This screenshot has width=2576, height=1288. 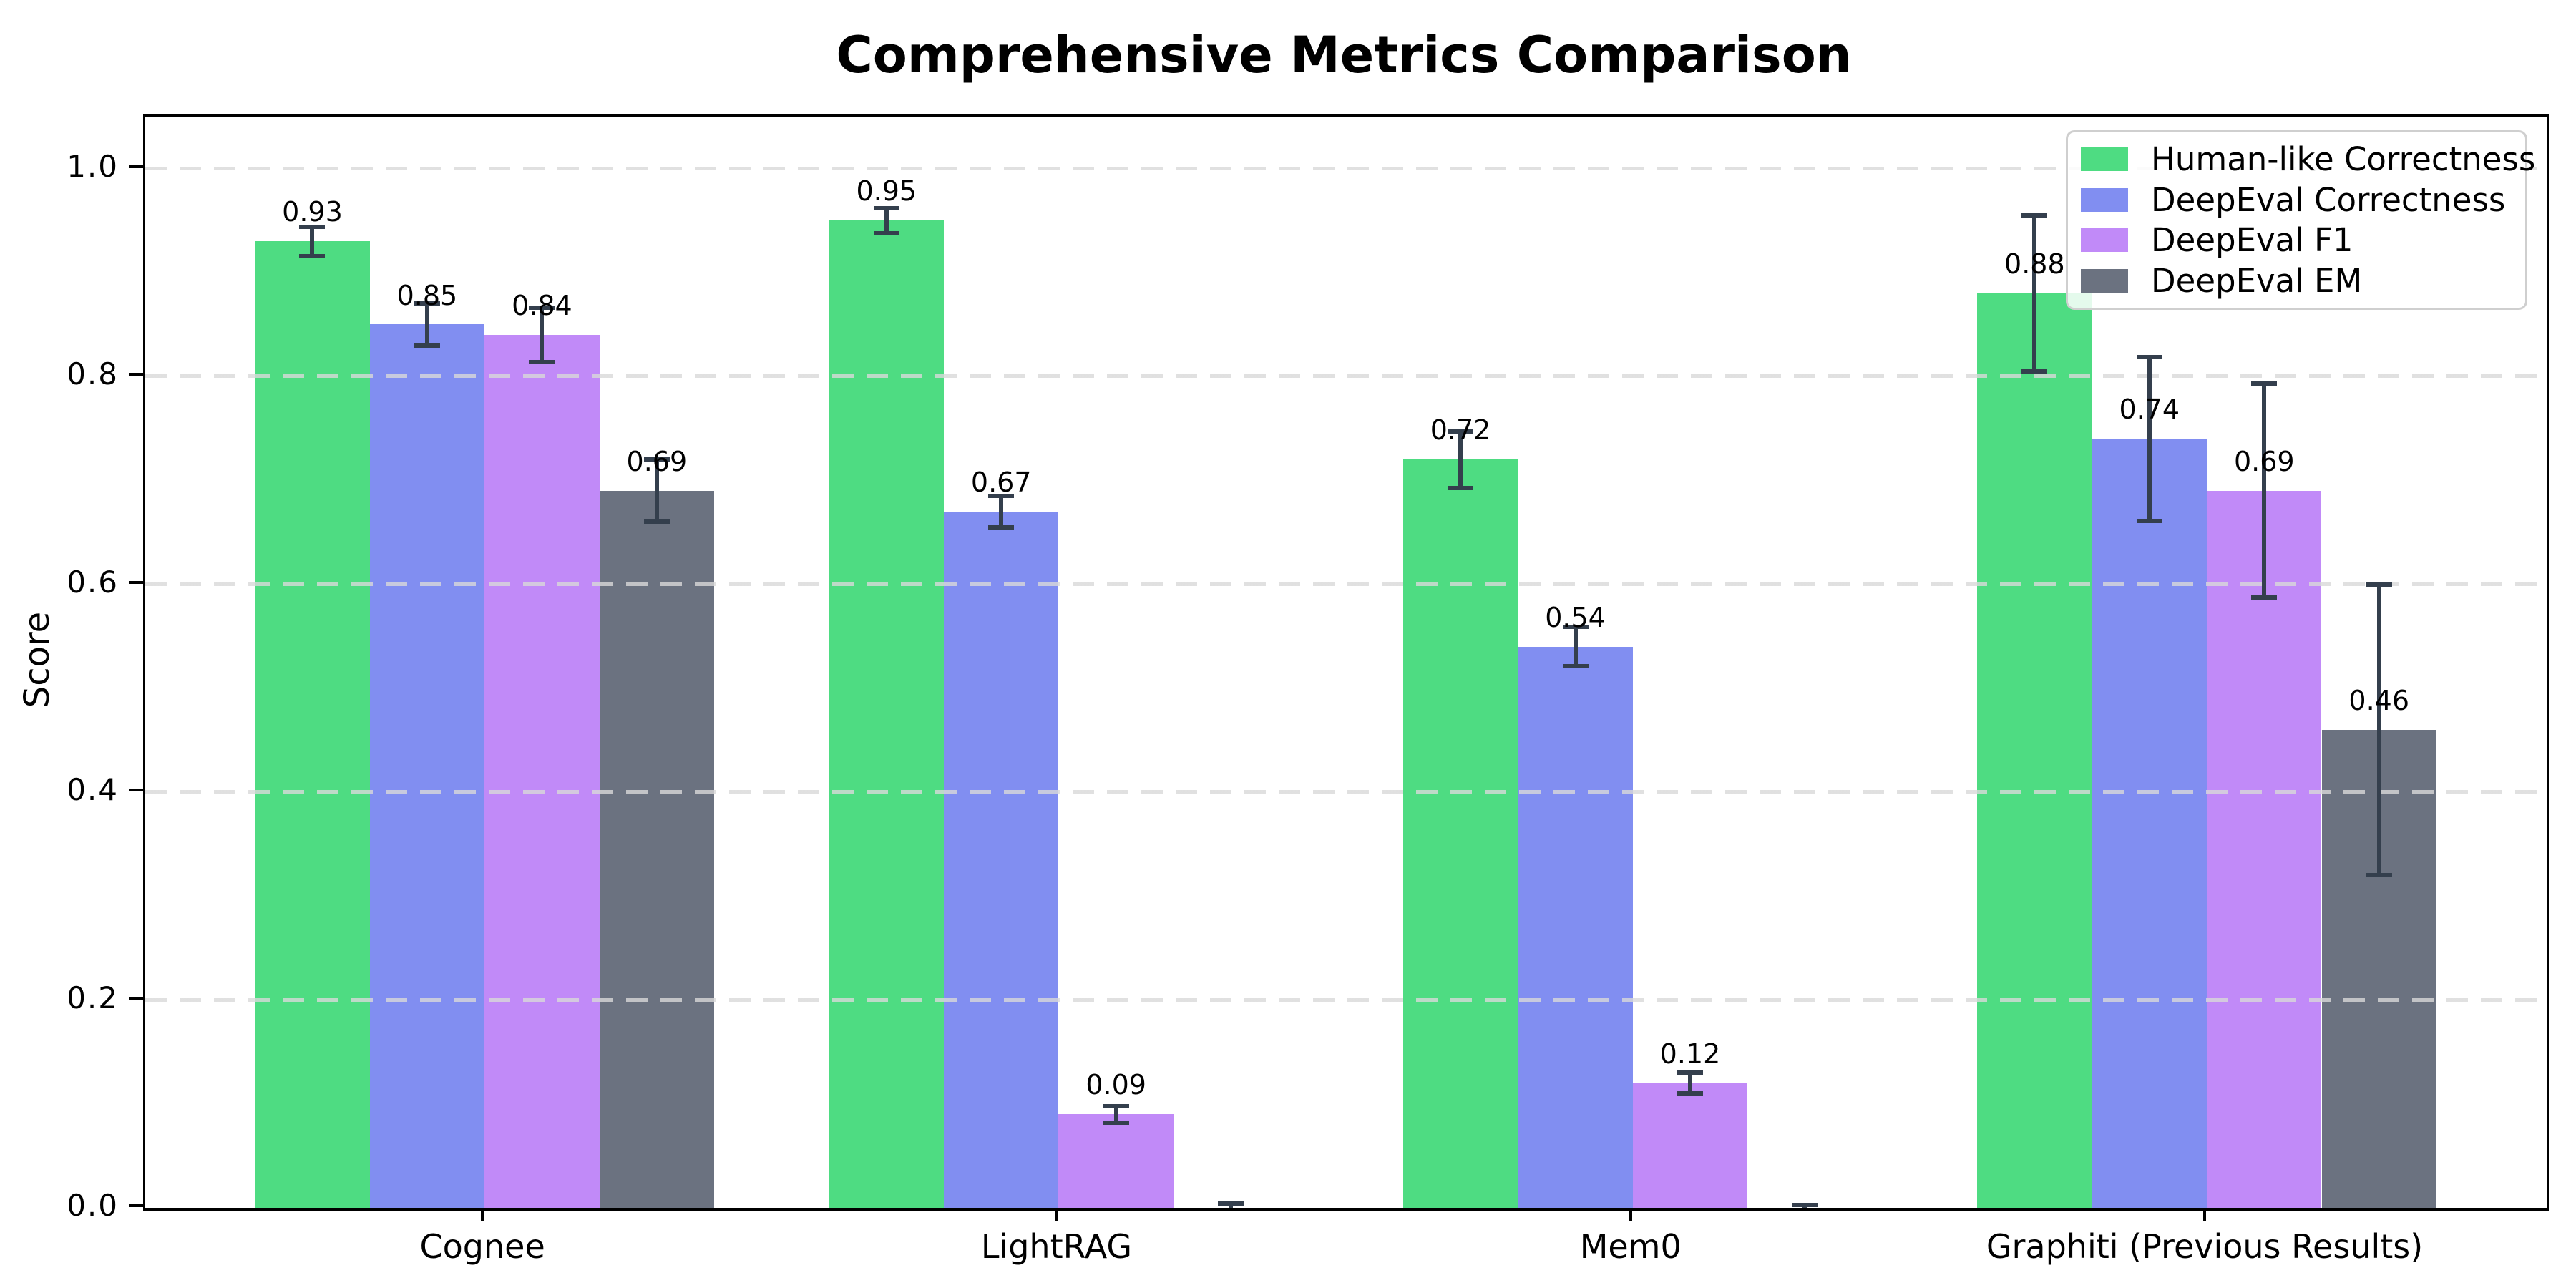 What do you see at coordinates (312, 212) in the screenshot?
I see `bar-value-label: 0.93` at bounding box center [312, 212].